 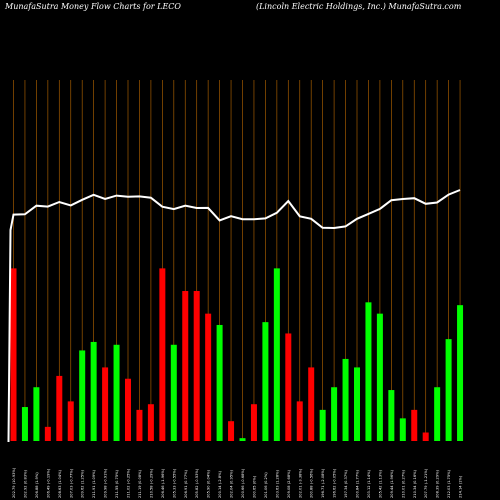 I want to click on x-tick-label: 203.12 (1.14%), so click(x=369, y=483).